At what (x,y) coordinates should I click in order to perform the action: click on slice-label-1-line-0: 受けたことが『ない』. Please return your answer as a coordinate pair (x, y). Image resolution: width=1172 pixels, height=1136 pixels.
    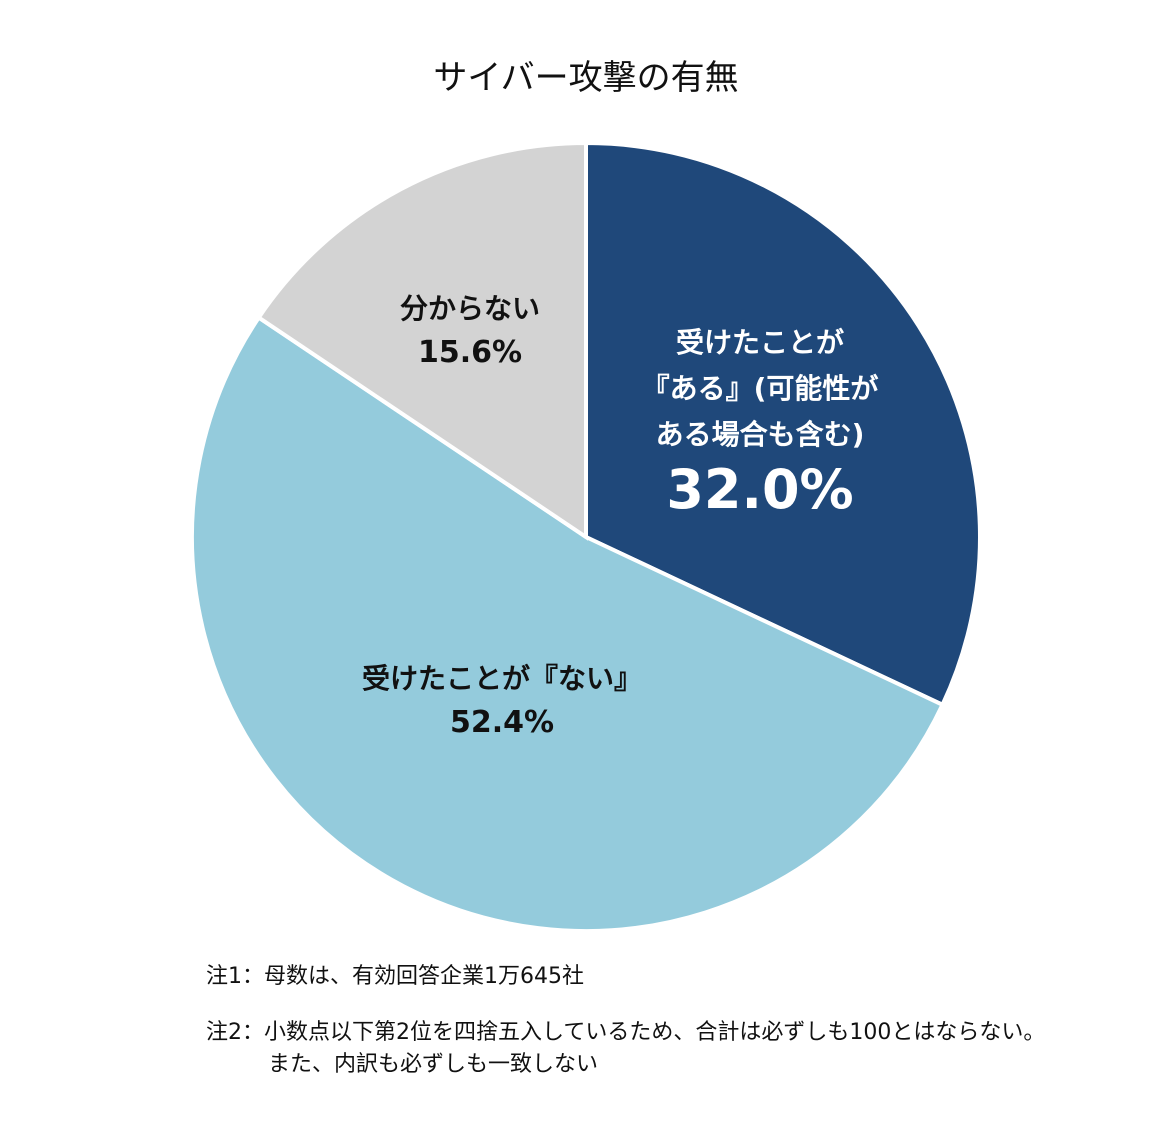
    Looking at the image, I should click on (502, 678).